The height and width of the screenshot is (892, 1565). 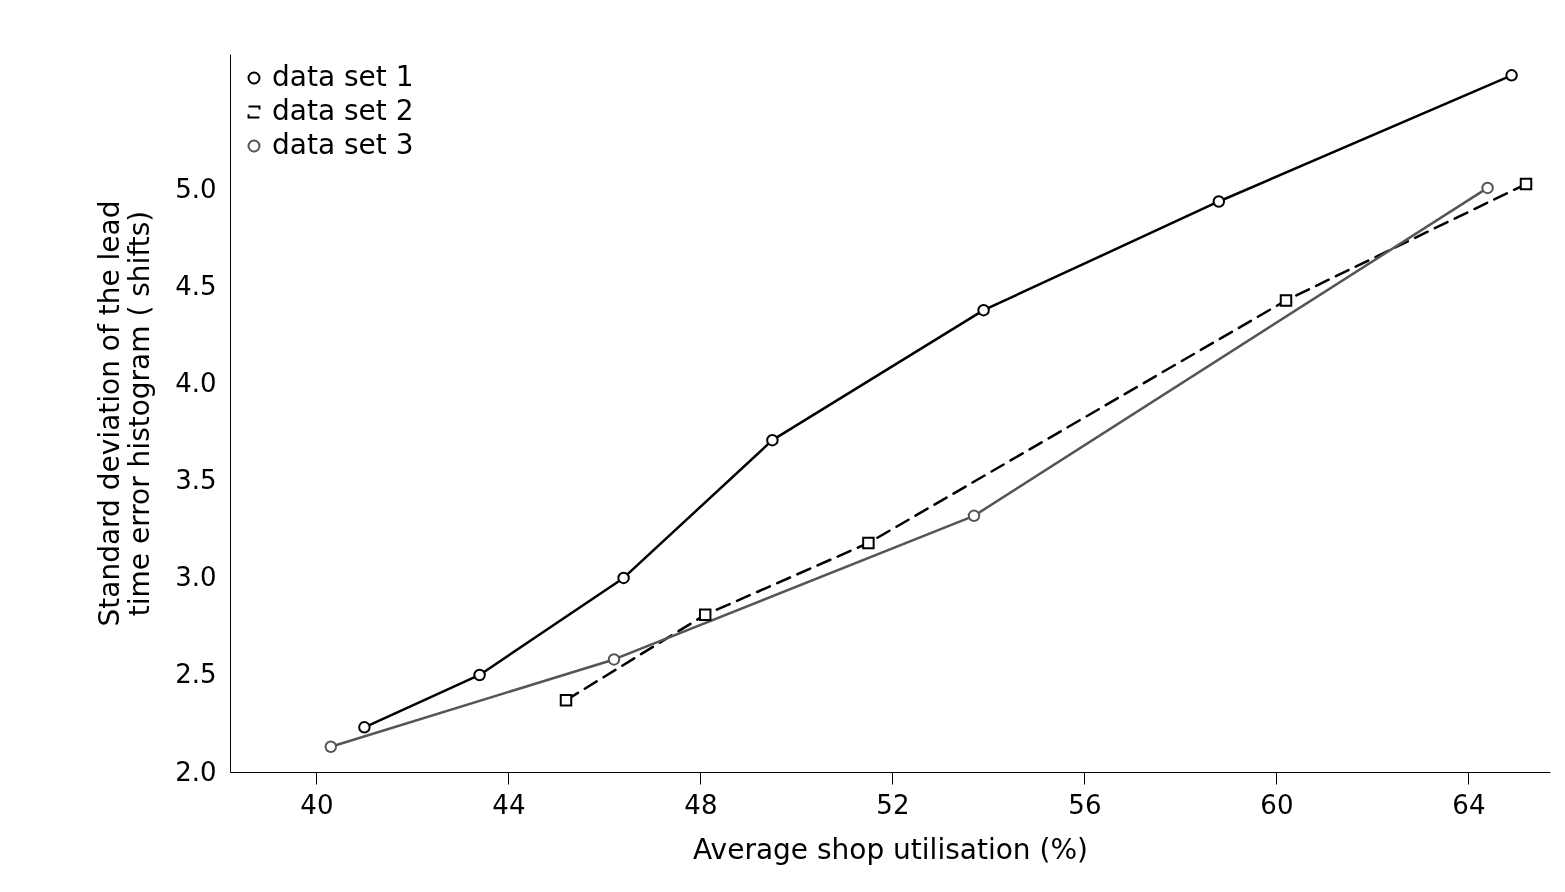 I want to click on legend-label: data set 1, so click(x=343, y=76).